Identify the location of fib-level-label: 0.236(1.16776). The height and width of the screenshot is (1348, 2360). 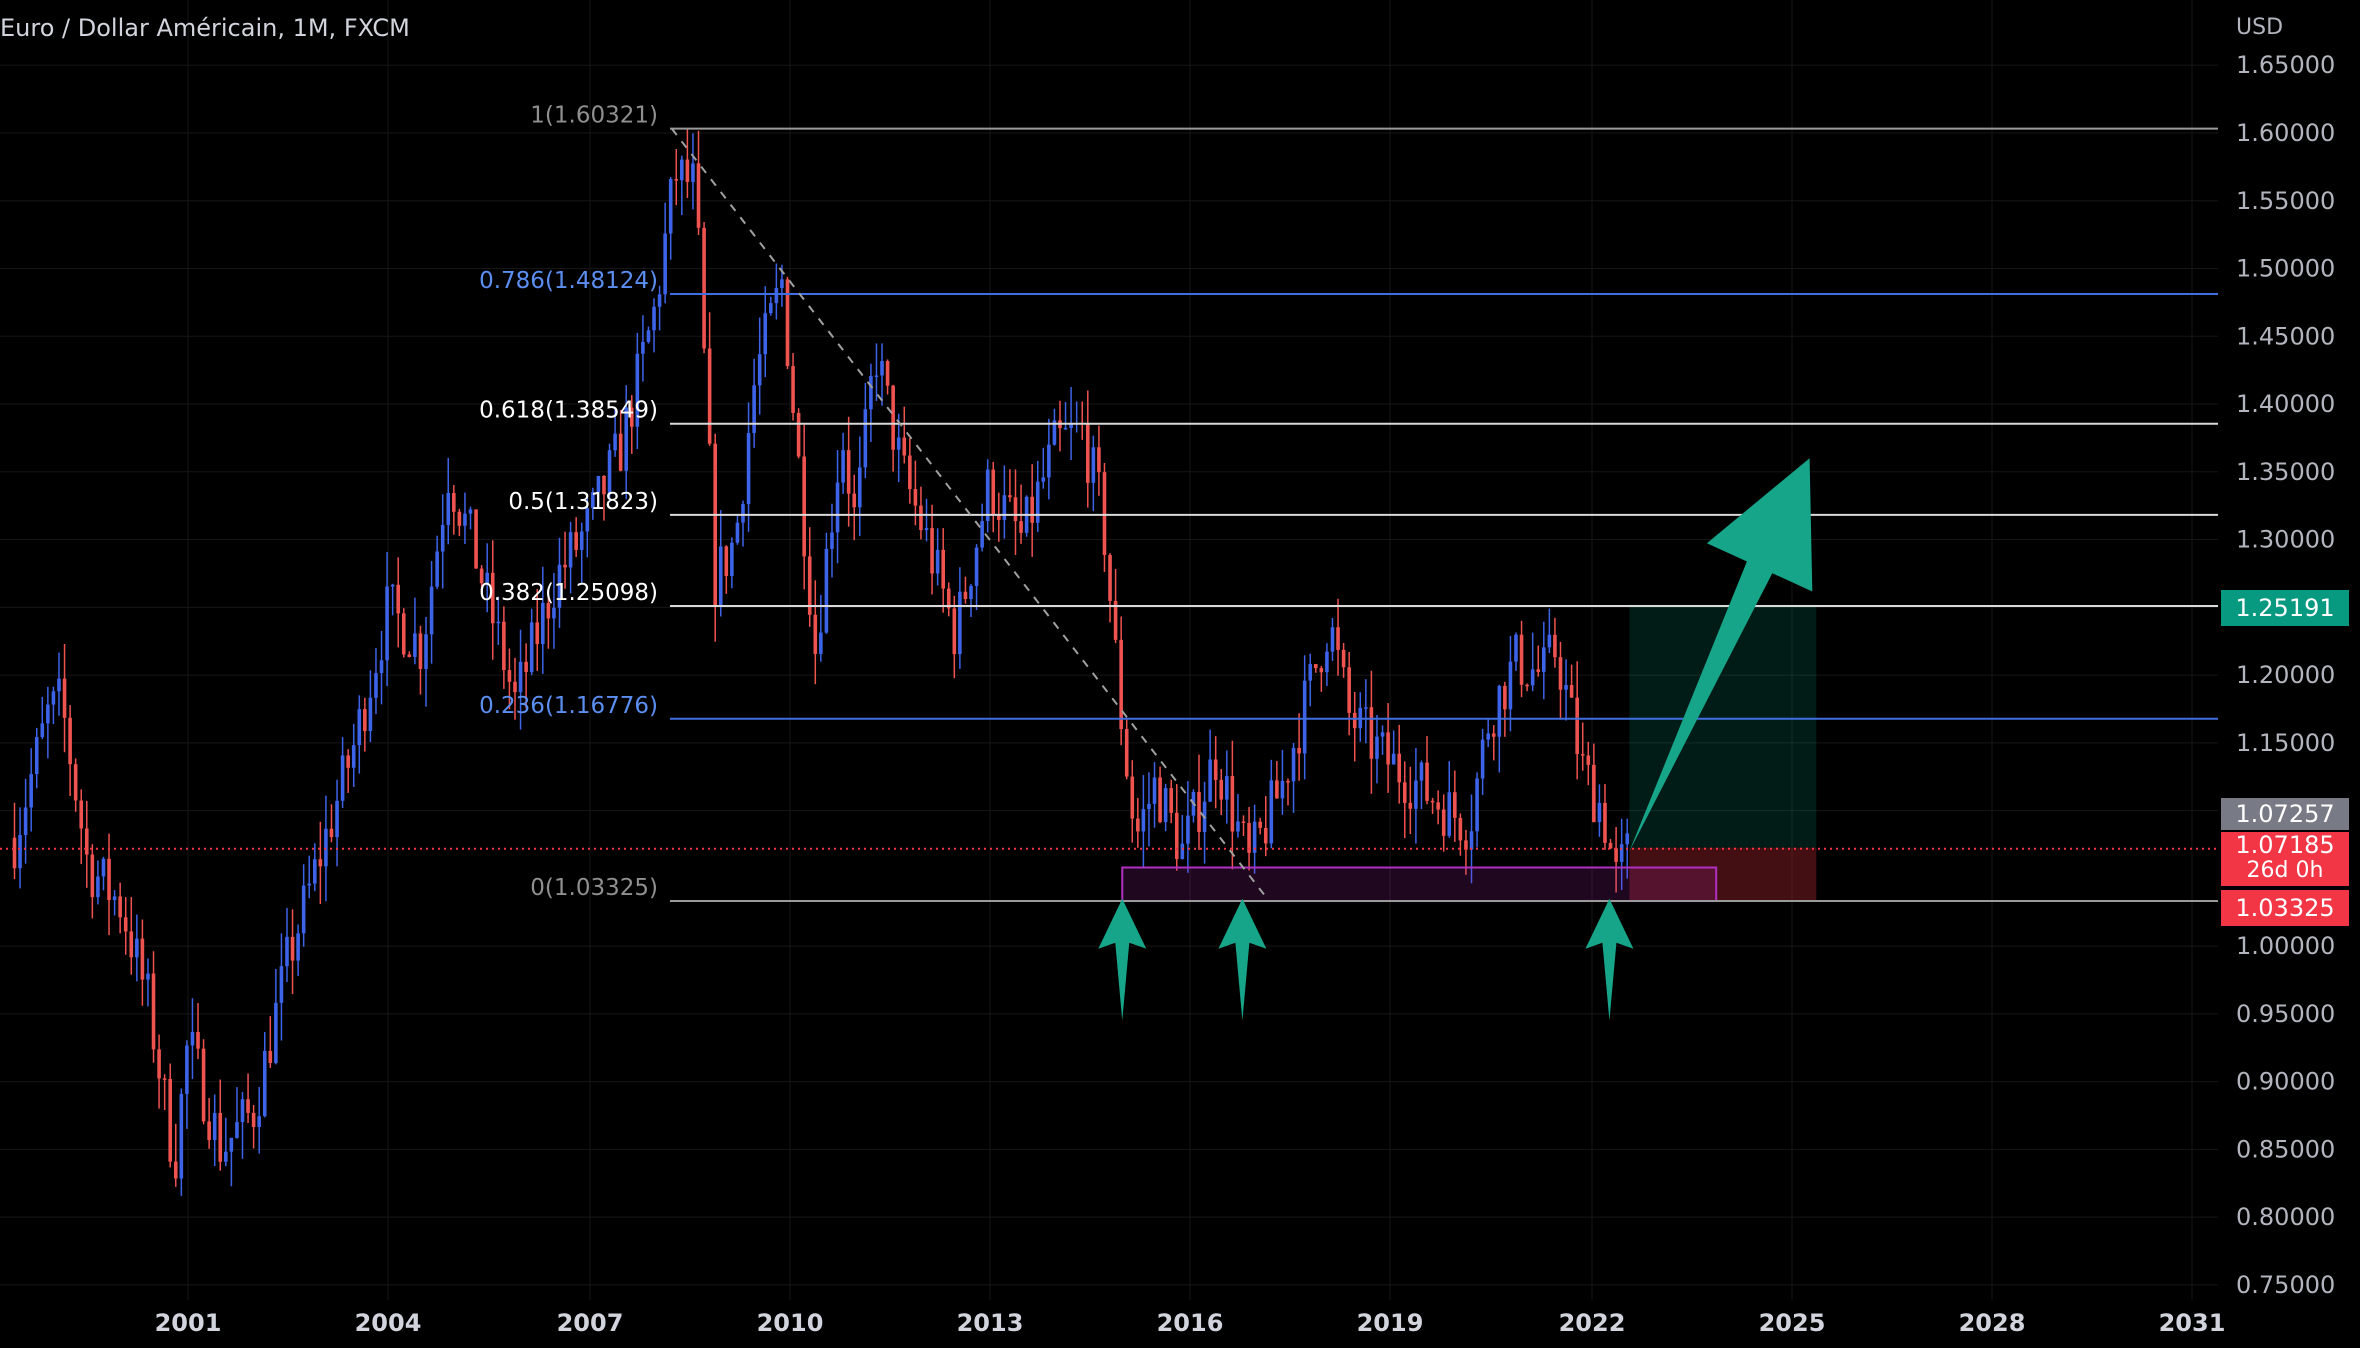
(568, 706).